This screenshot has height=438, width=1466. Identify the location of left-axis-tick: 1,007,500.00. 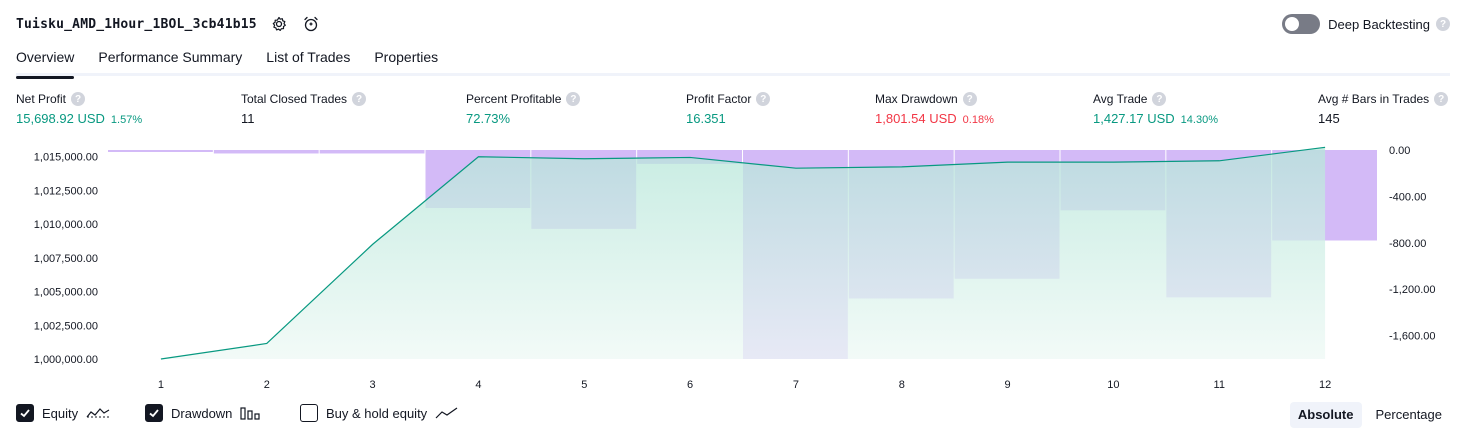
(66, 259).